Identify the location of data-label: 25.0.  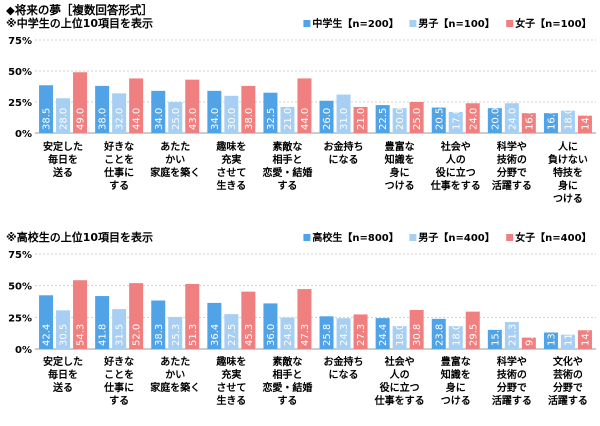
(176, 119).